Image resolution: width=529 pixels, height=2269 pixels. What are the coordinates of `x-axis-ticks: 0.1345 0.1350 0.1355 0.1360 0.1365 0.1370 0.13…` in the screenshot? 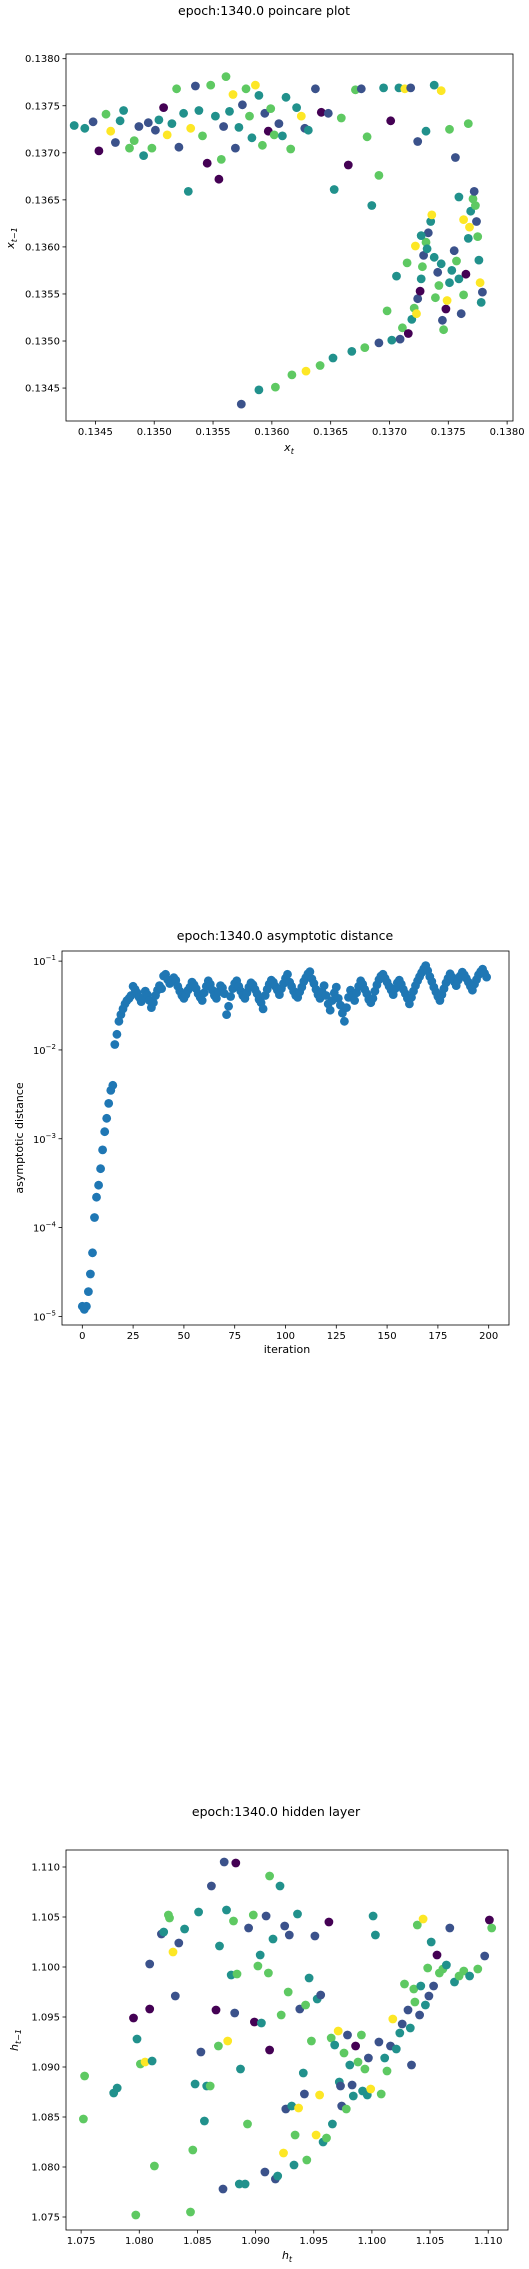 It's located at (301, 429).